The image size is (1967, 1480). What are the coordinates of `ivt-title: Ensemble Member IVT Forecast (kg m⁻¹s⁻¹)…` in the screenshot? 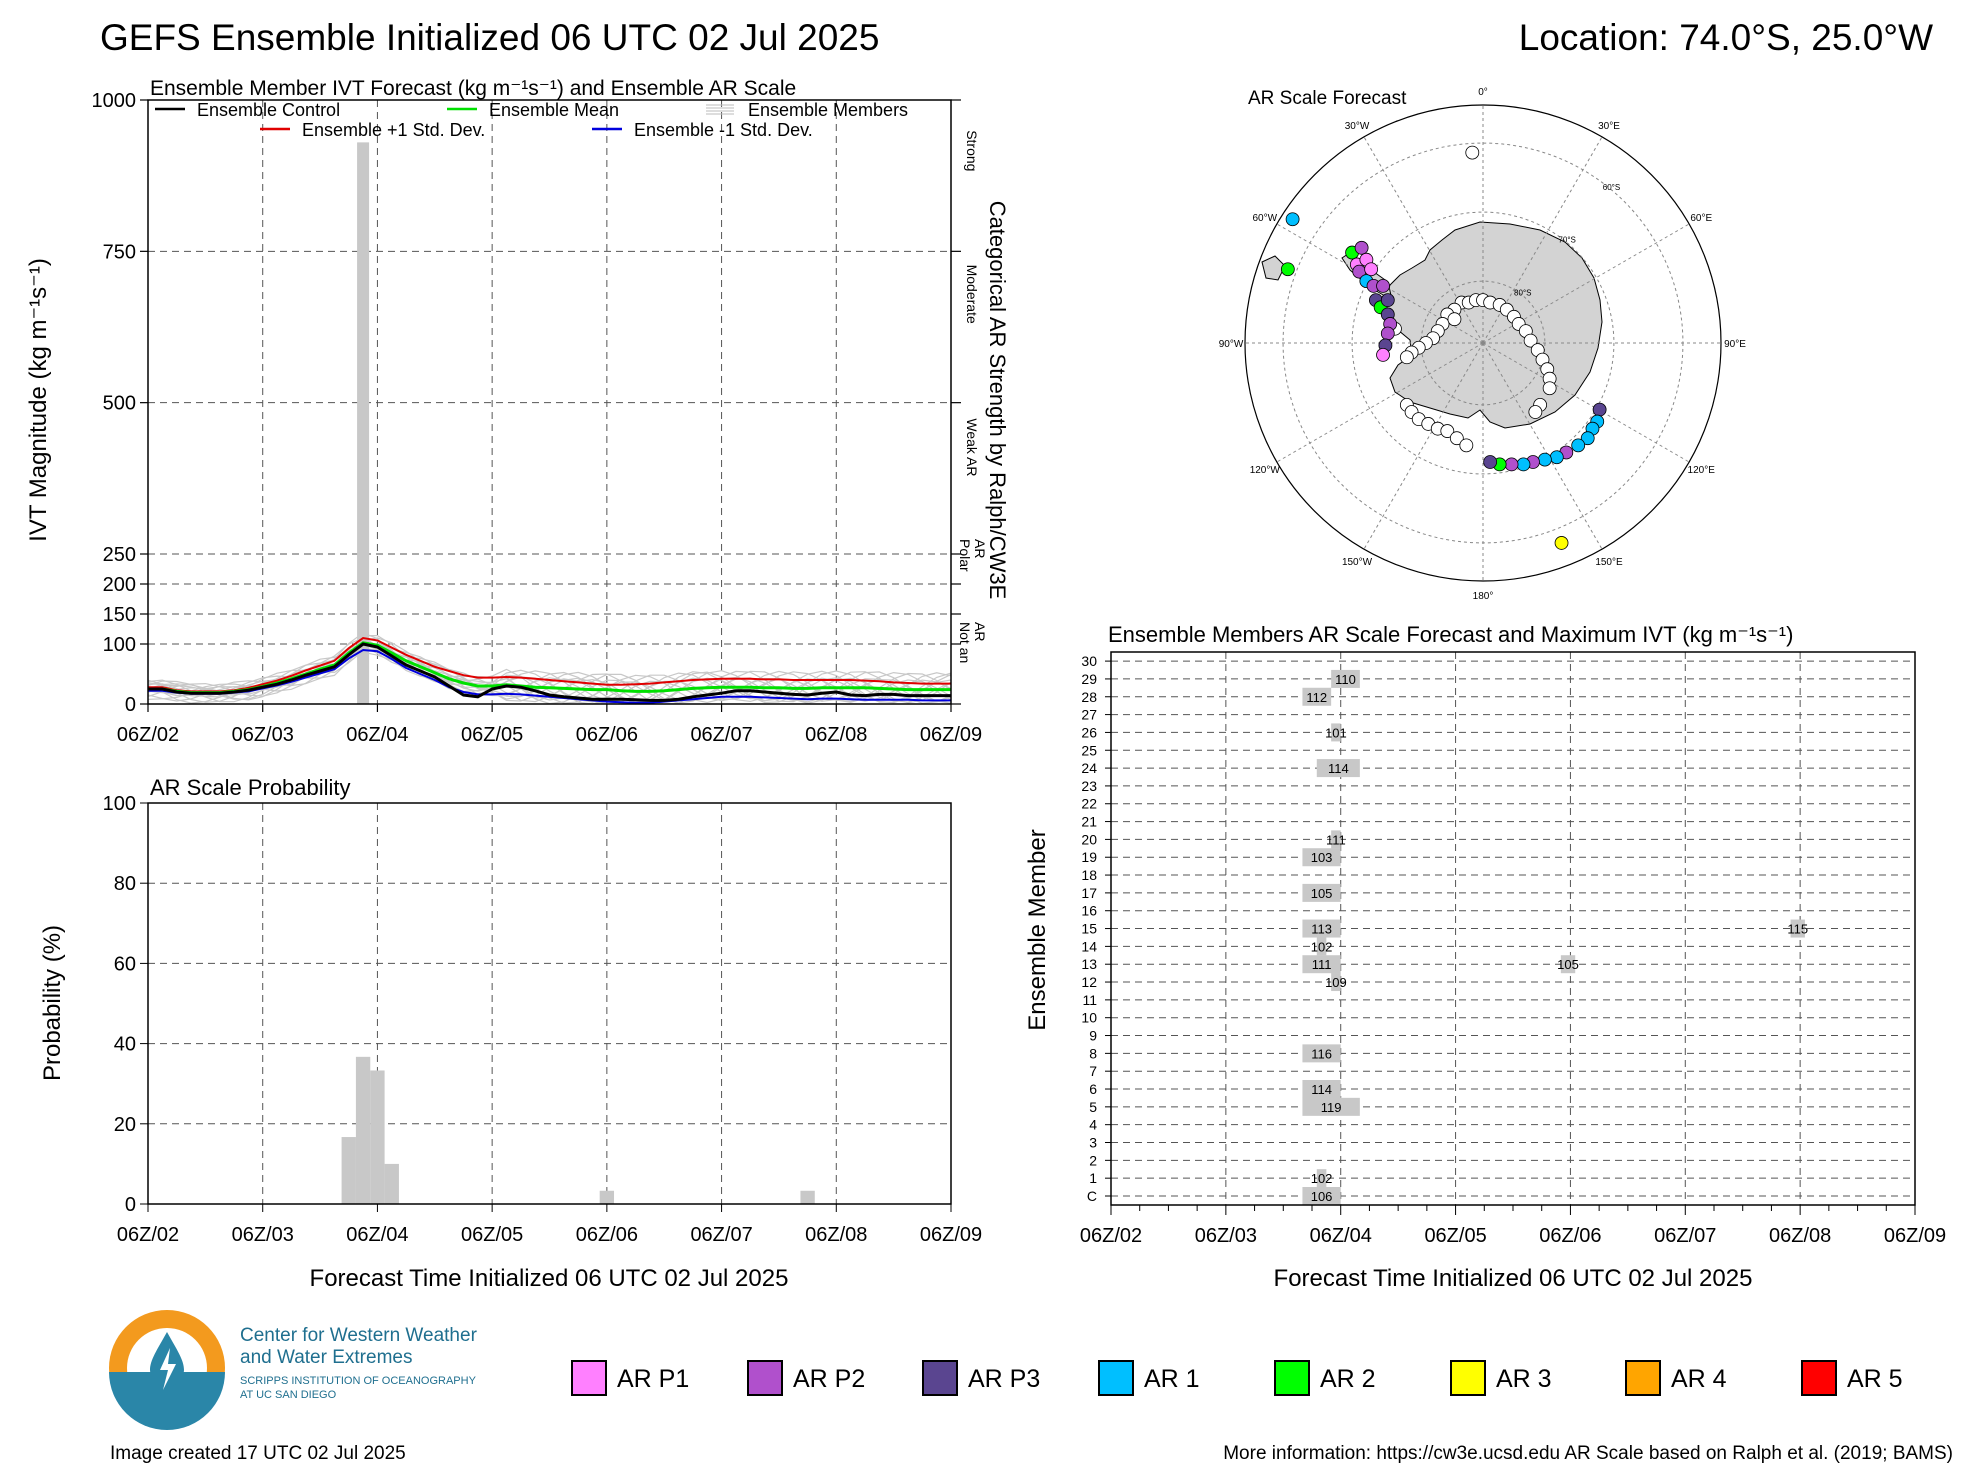 It's located at (473, 88).